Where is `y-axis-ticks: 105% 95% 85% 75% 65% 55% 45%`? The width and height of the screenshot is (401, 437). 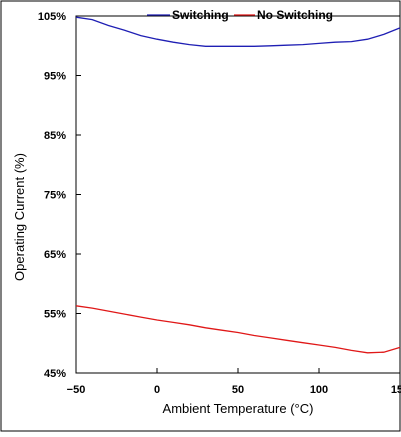 y-axis-ticks: 105% 95% 85% 75% 65% 55% 45% is located at coordinates (59, 195).